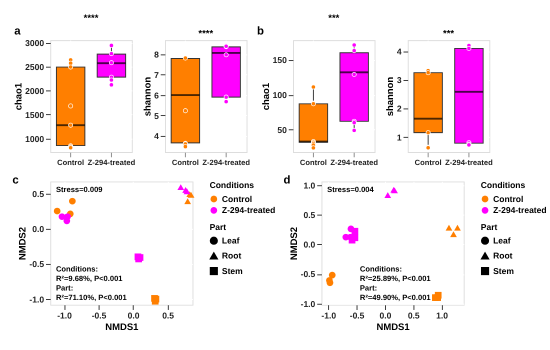  Describe the element at coordinates (157, 75) in the screenshot. I see `y-tick-label: 7` at that location.